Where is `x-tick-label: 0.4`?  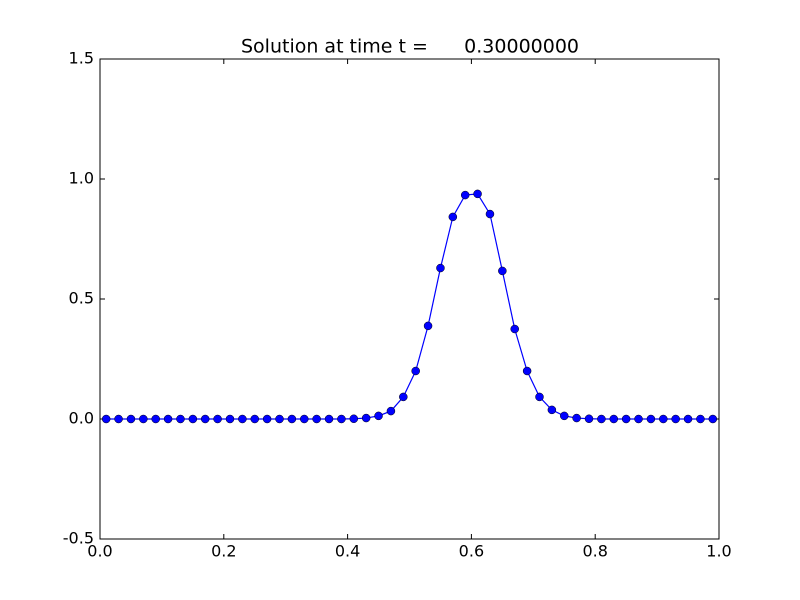 x-tick-label: 0.4 is located at coordinates (347, 551).